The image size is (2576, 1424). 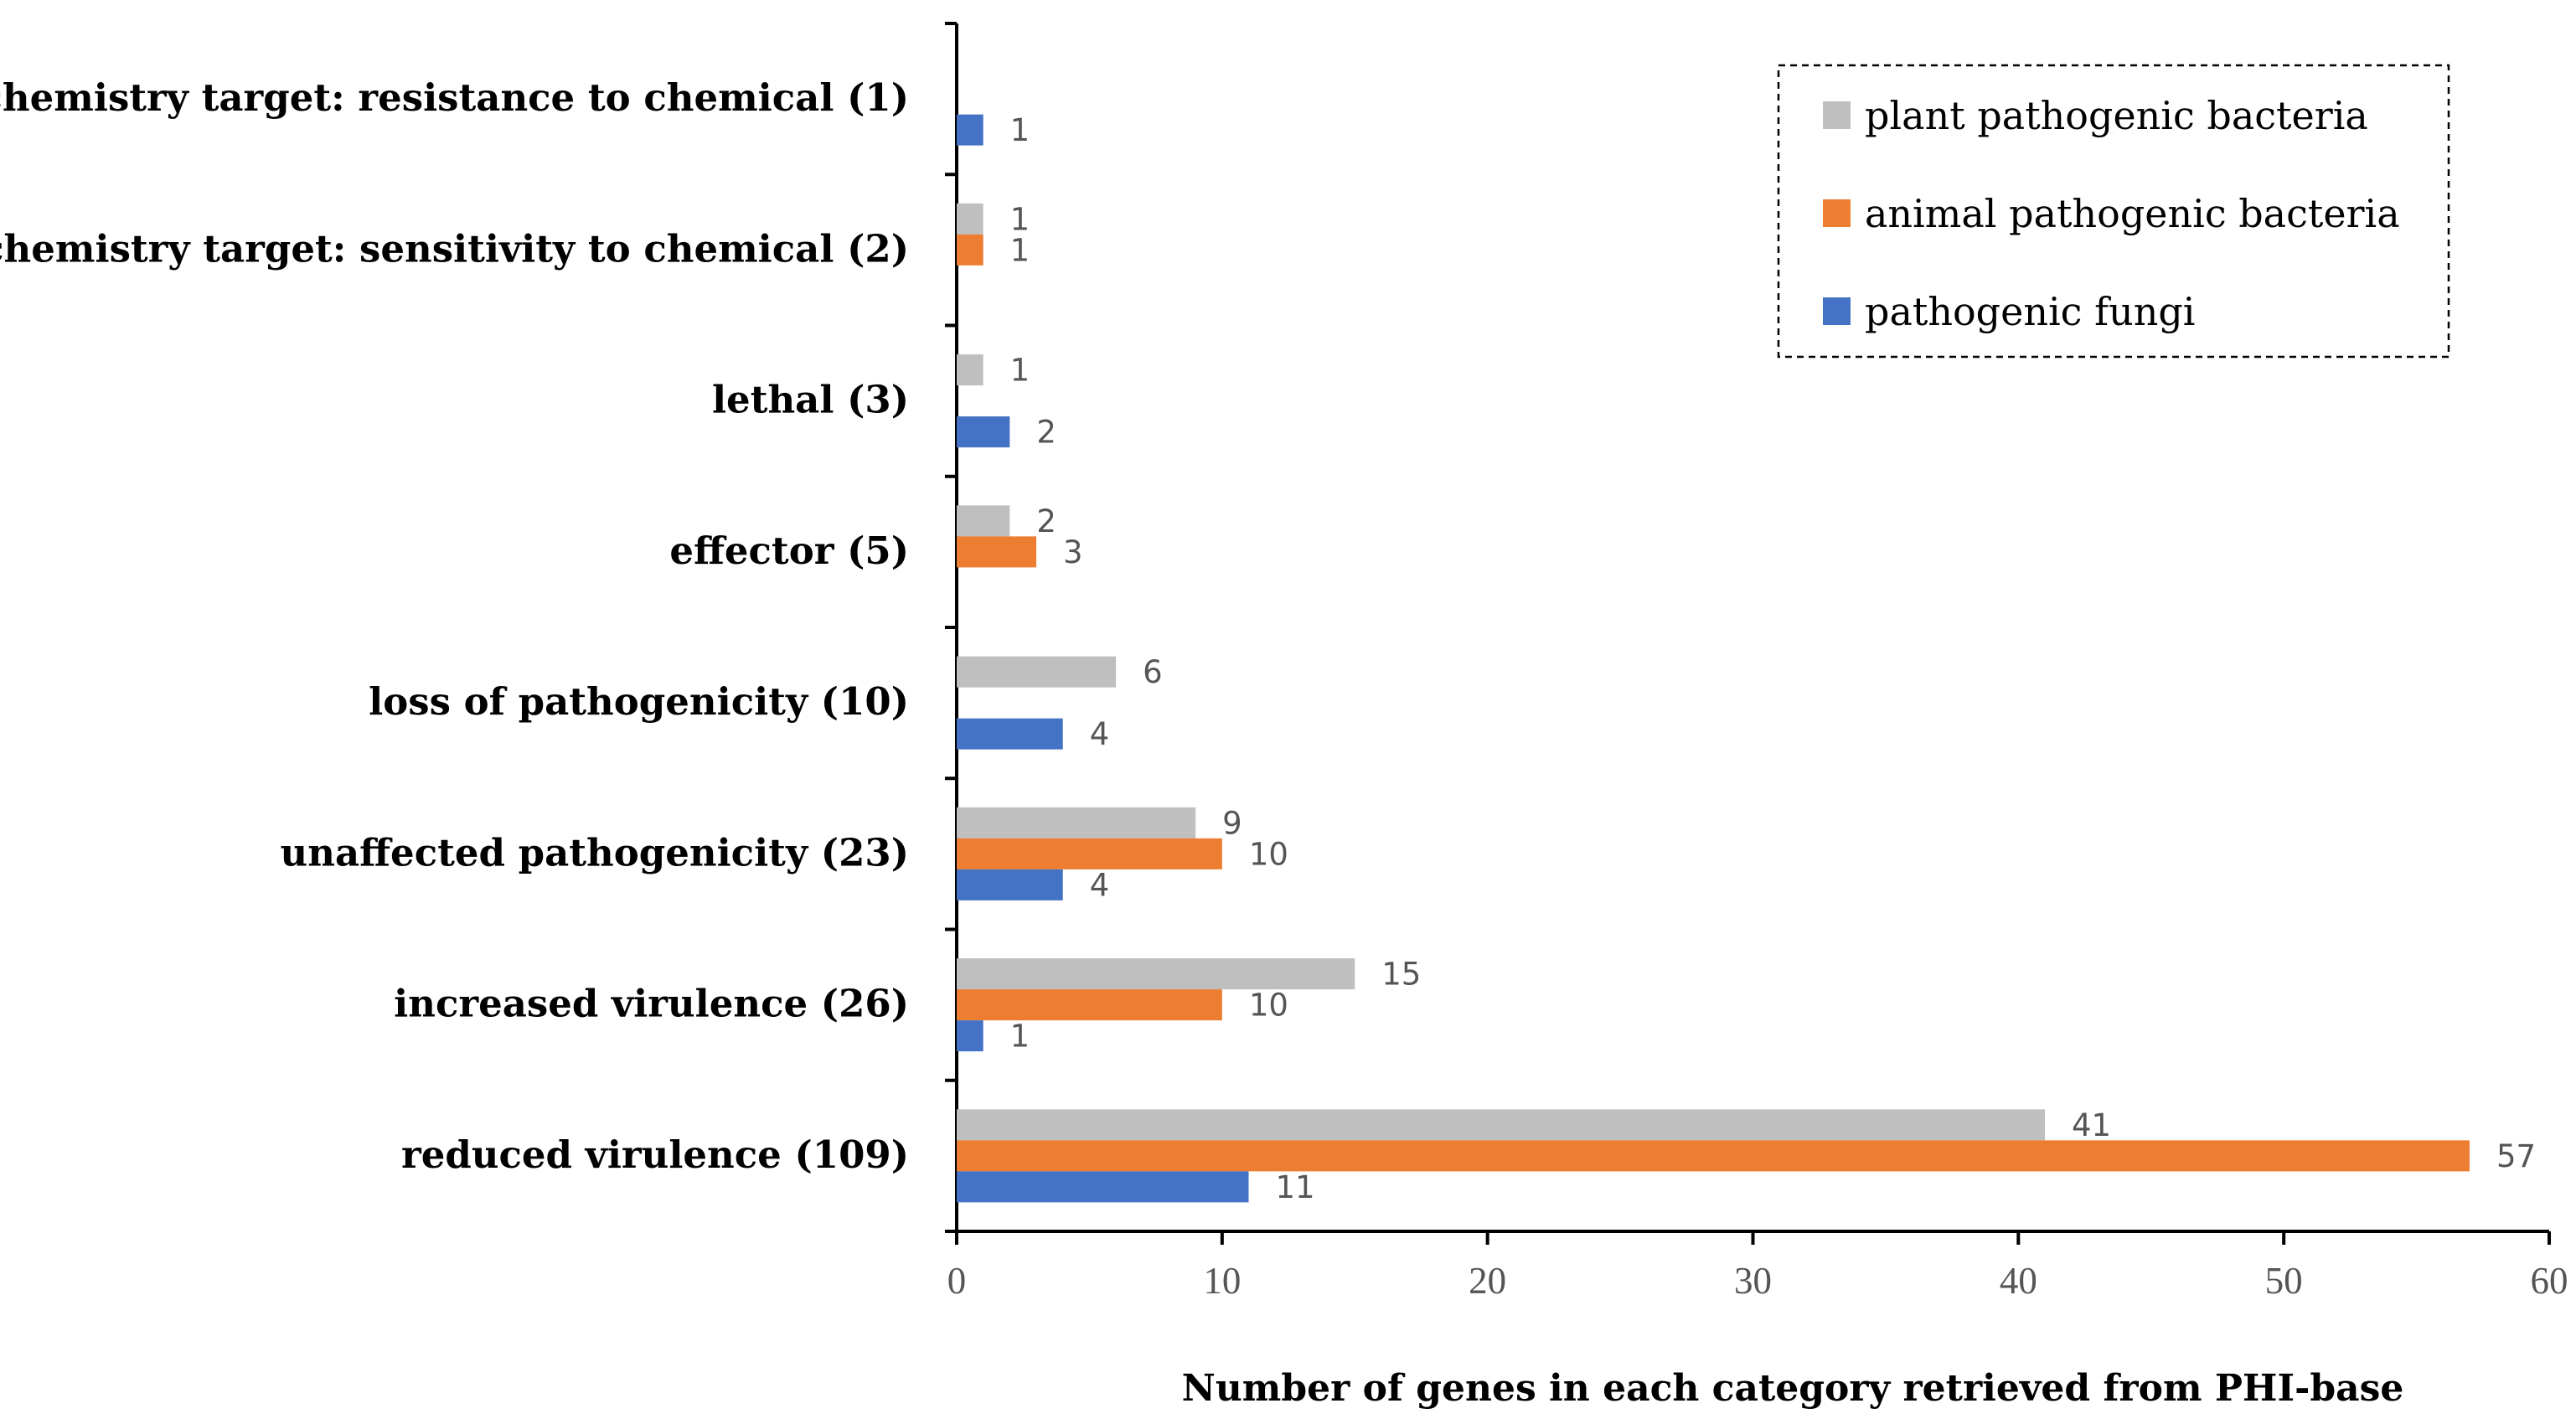 What do you see at coordinates (2284, 1281) in the screenshot?
I see `x-tick-label: 50` at bounding box center [2284, 1281].